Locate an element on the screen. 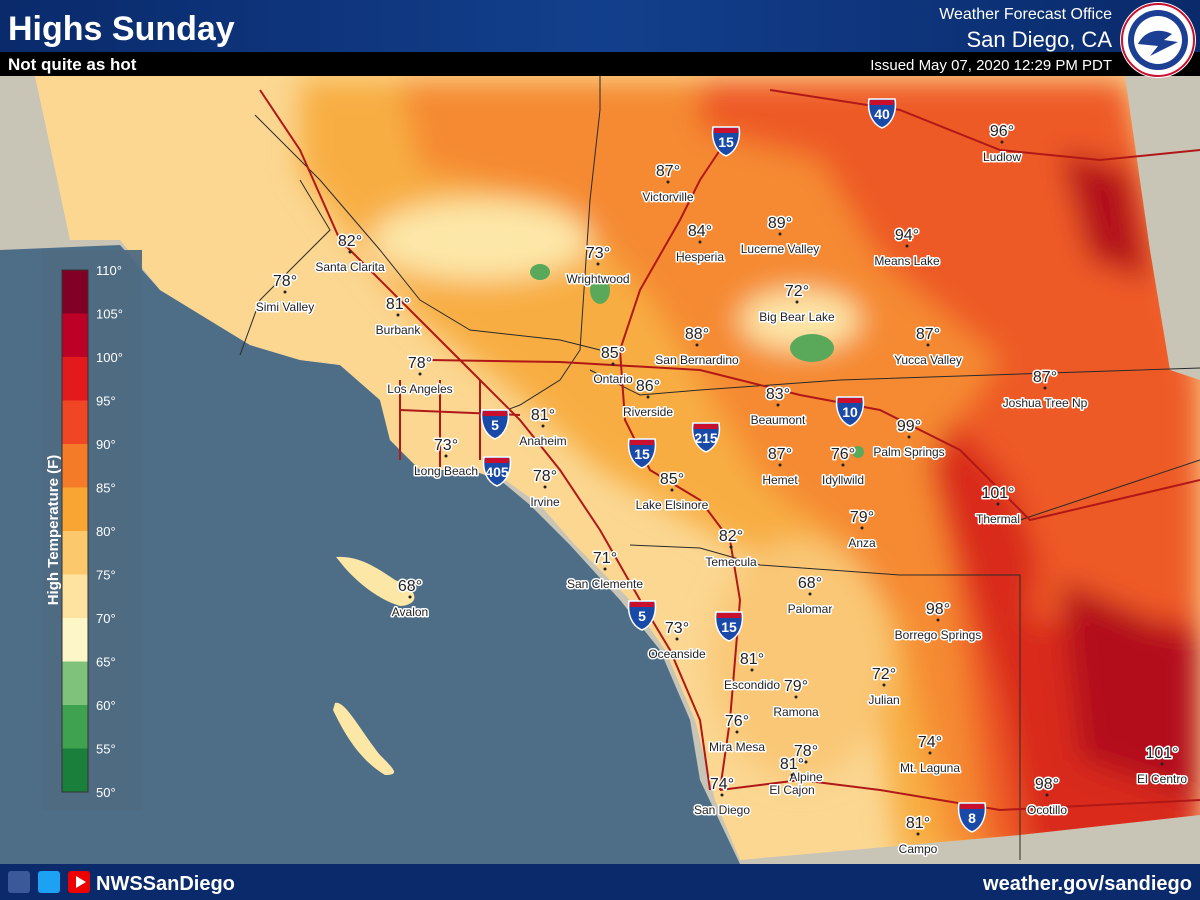  city-name: Burbank is located at coordinates (399, 330).